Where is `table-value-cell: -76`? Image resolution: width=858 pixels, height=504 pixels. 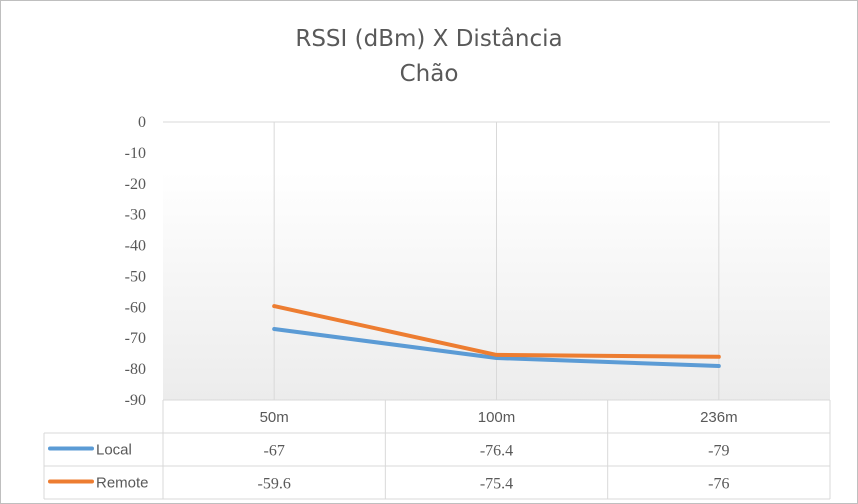 table-value-cell: -76 is located at coordinates (718, 484).